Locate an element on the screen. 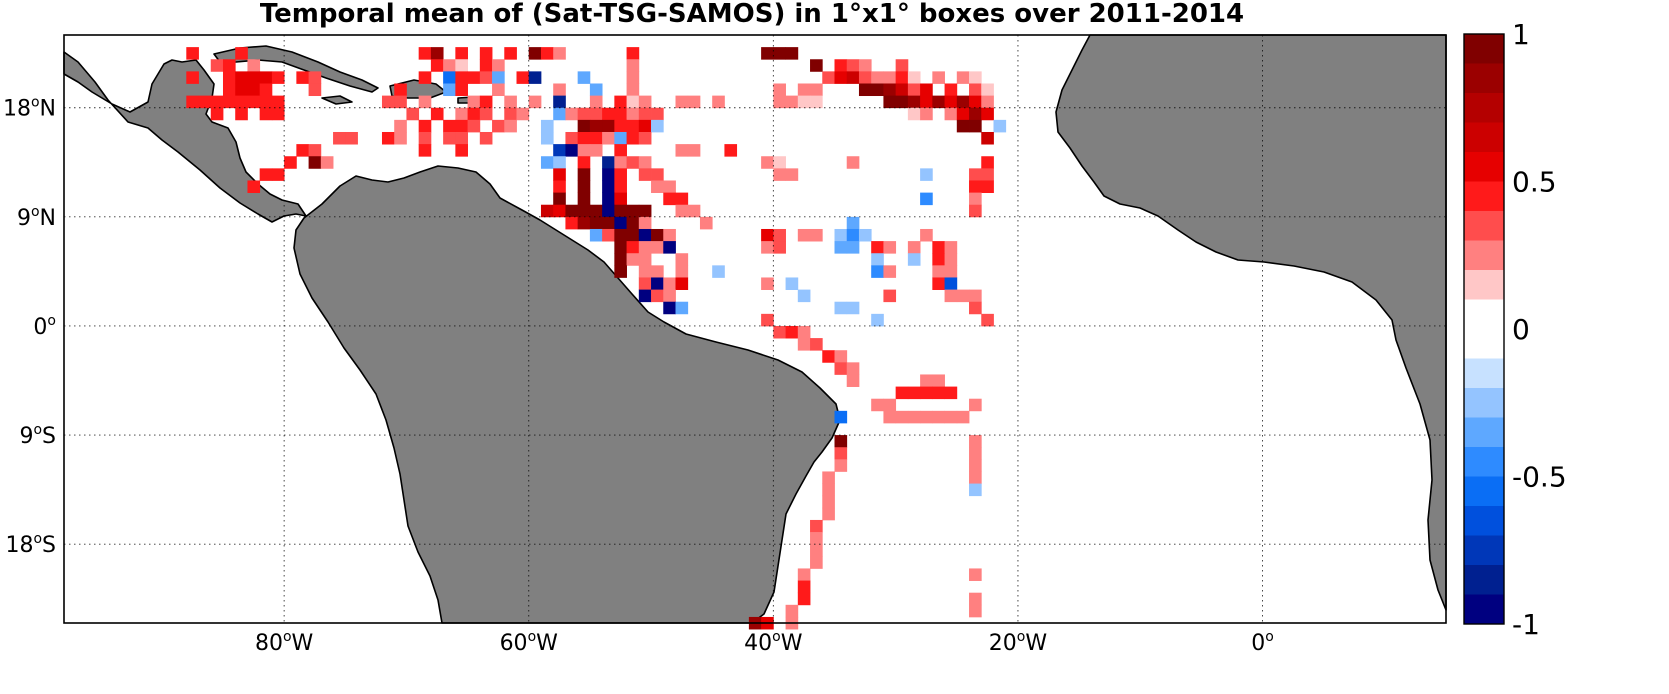 This screenshot has width=1669, height=694. colorbar-swatches is located at coordinates (1484, 329).